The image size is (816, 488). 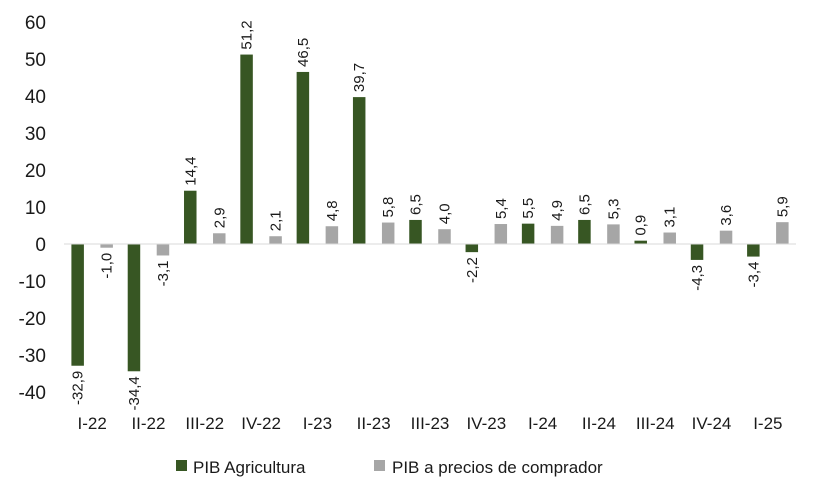 What do you see at coordinates (35, 97) in the screenshot?
I see `y-tick-label: 40` at bounding box center [35, 97].